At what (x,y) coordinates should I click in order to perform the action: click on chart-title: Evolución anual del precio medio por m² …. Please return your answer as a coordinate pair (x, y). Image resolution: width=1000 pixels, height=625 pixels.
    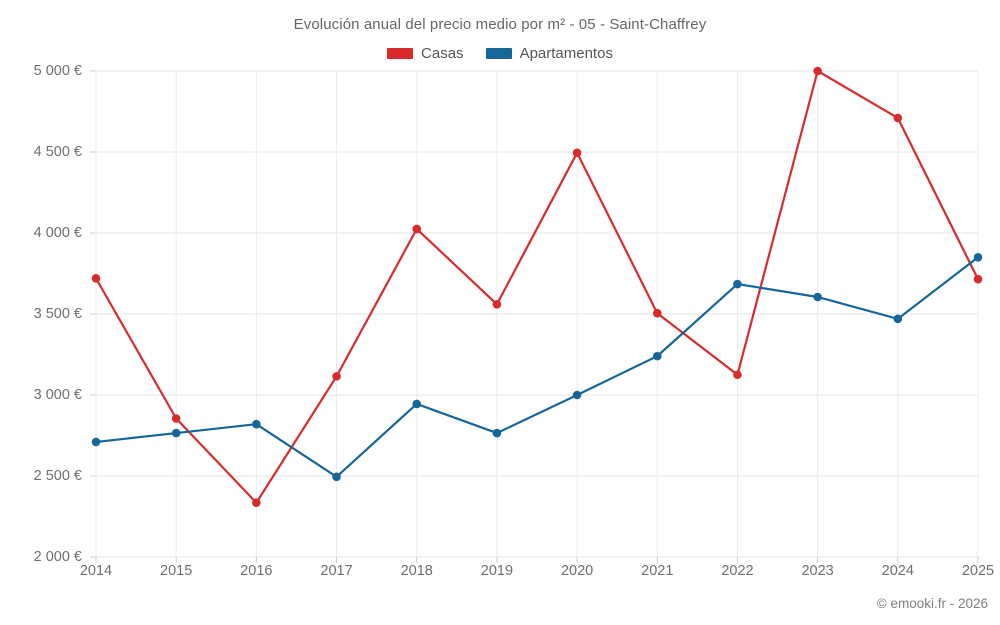
    Looking at the image, I should click on (500, 24).